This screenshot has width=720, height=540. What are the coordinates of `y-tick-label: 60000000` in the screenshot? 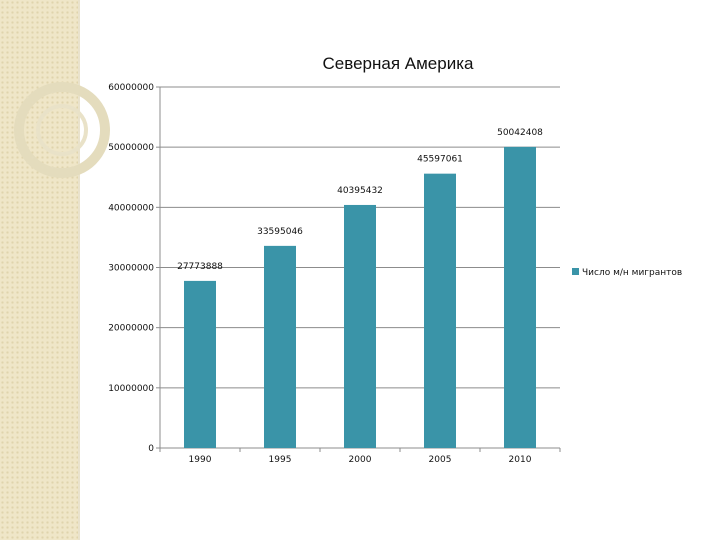 It's located at (131, 88).